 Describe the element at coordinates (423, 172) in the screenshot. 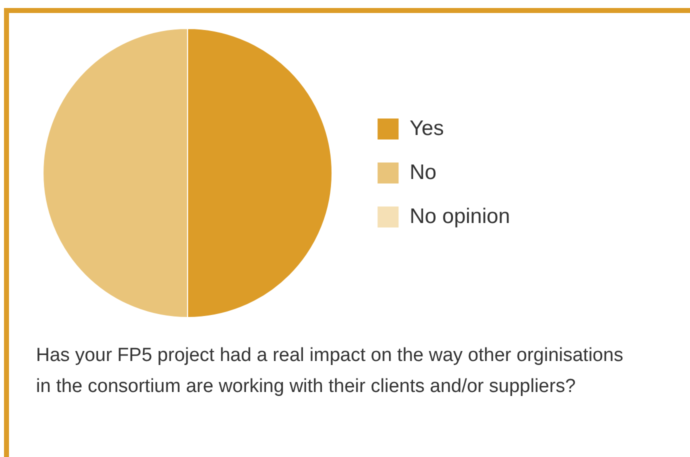

I see `legend-label: No` at that location.